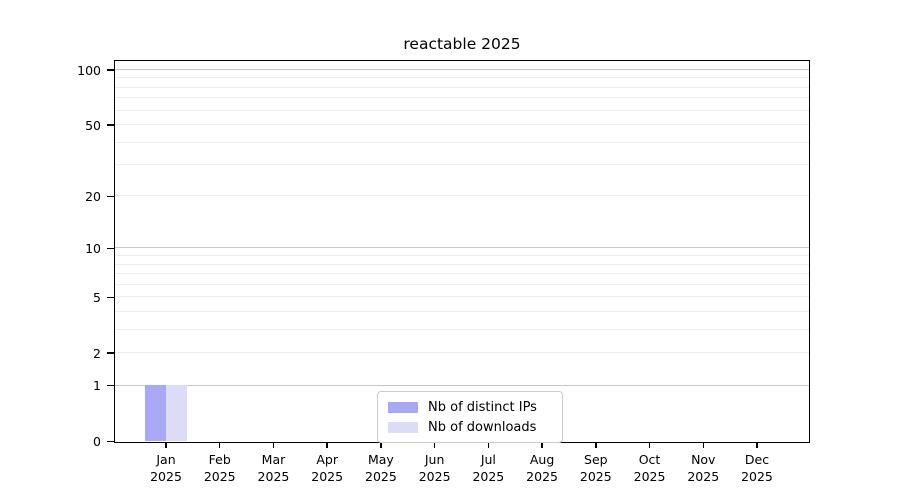  Describe the element at coordinates (435, 468) in the screenshot. I see `x-tick-label: Jun 2025` at that location.